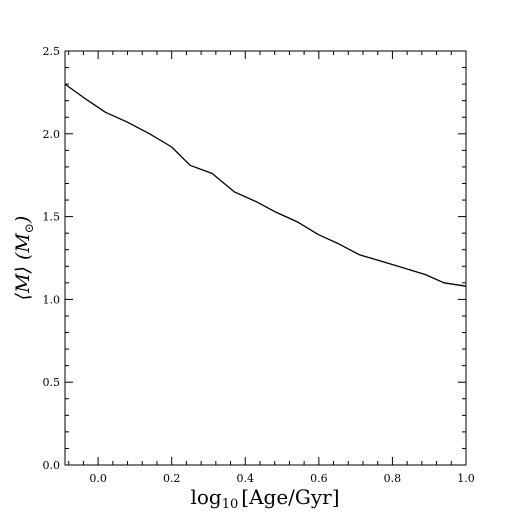 This screenshot has height=517, width=517. I want to click on y-axis-label-prefix: ⟨M⟩ (M, so click(23, 267).